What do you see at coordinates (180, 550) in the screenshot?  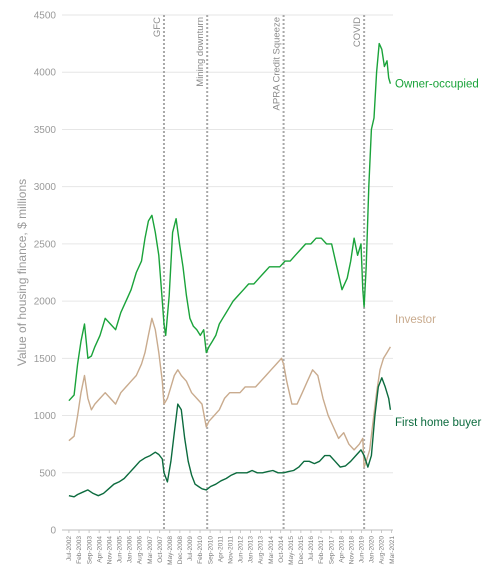 I see `x-tick-label: Dec-2008` at bounding box center [180, 550].